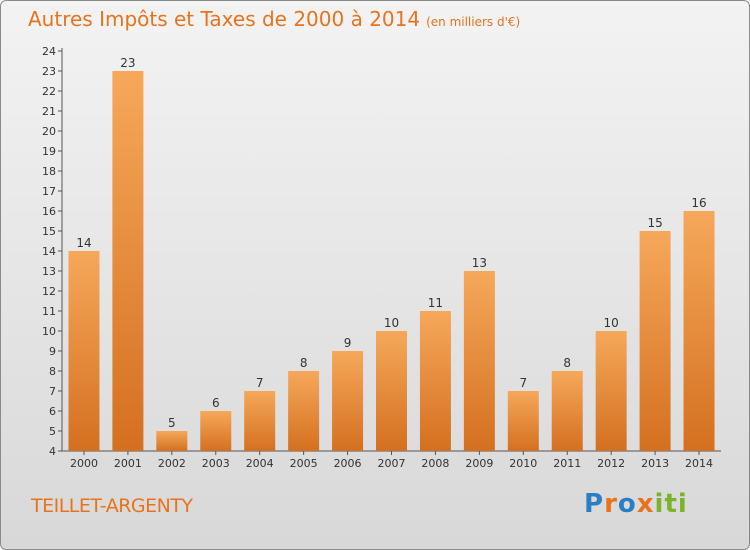  Describe the element at coordinates (699, 331) in the screenshot. I see `bar-2014` at that location.